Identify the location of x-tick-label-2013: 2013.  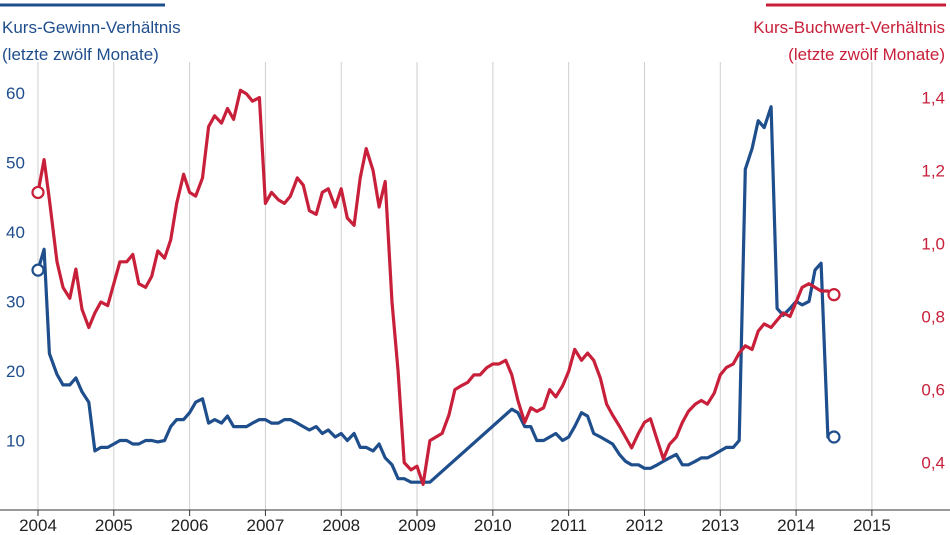
(720, 525).